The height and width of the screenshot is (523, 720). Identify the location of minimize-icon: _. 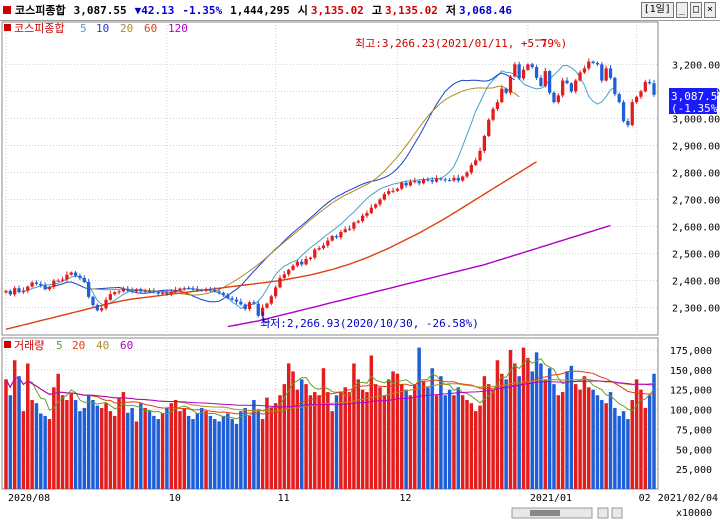
(681, 10).